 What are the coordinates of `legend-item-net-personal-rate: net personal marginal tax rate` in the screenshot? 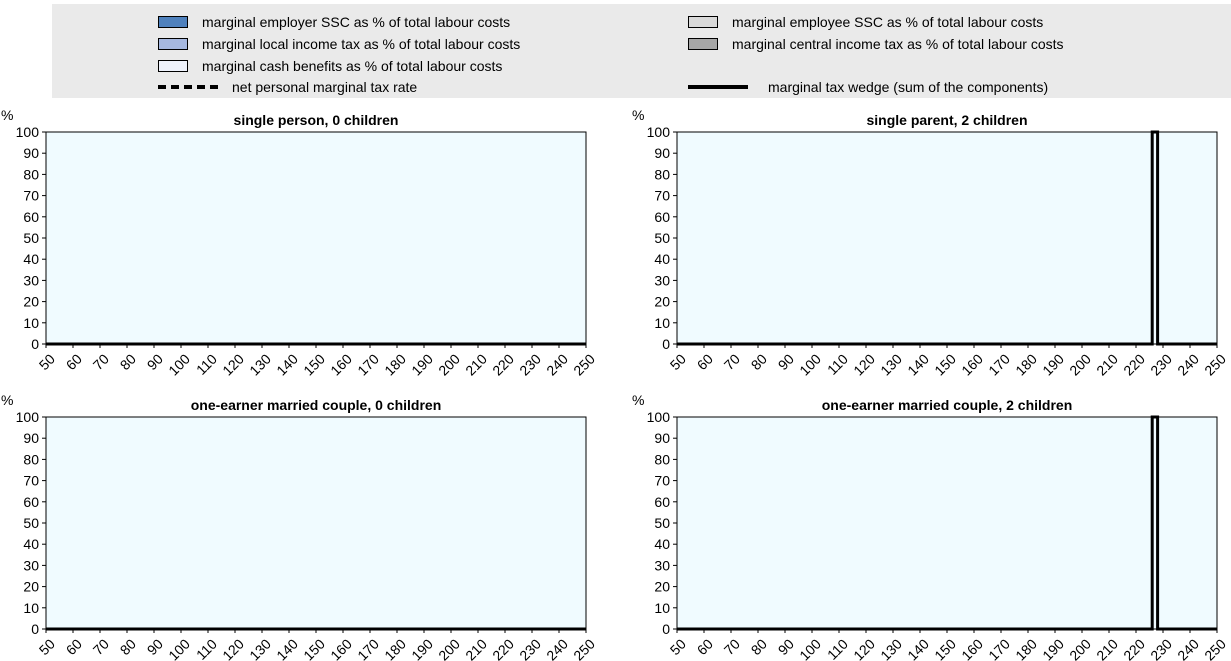 It's located at (287, 87).